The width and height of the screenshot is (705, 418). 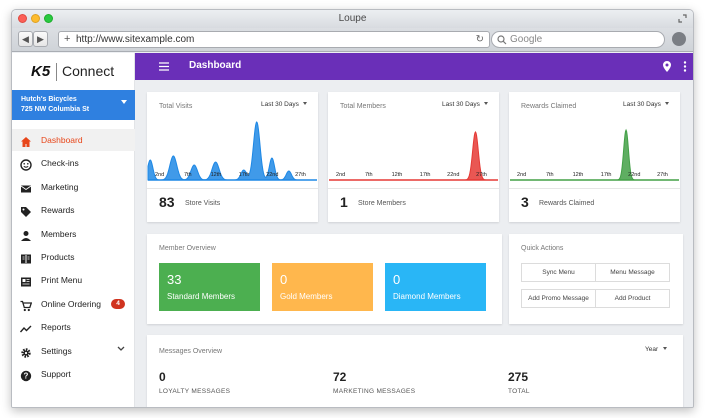 I want to click on sidebar-item-support: ? Support, so click(x=73, y=374).